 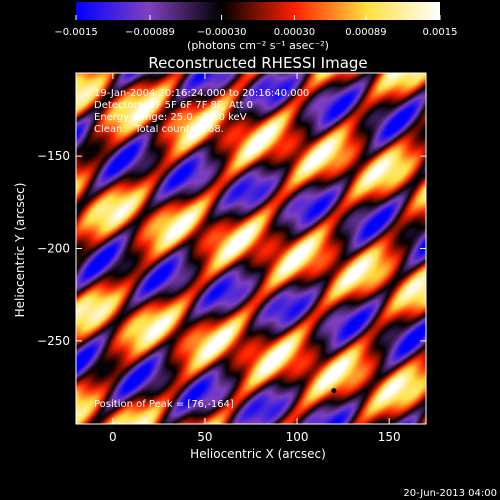 What do you see at coordinates (294, 32) in the screenshot?
I see `colorbar-tick-label: 0.00030` at bounding box center [294, 32].